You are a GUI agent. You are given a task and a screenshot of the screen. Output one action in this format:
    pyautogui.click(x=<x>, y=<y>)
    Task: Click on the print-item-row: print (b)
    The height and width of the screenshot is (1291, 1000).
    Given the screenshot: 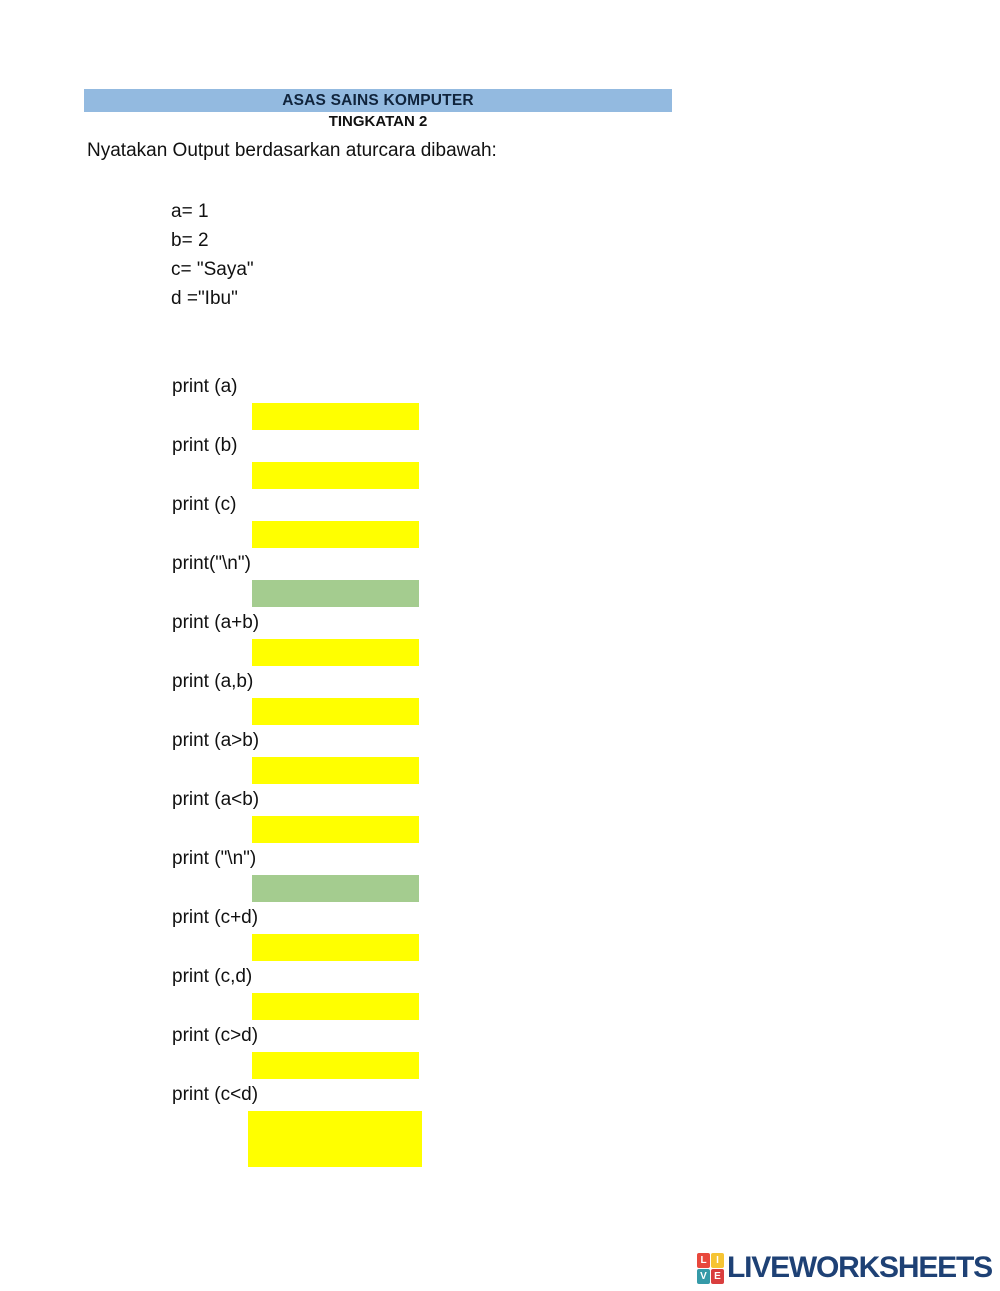 What is the action you would take?
    pyautogui.click(x=372, y=462)
    